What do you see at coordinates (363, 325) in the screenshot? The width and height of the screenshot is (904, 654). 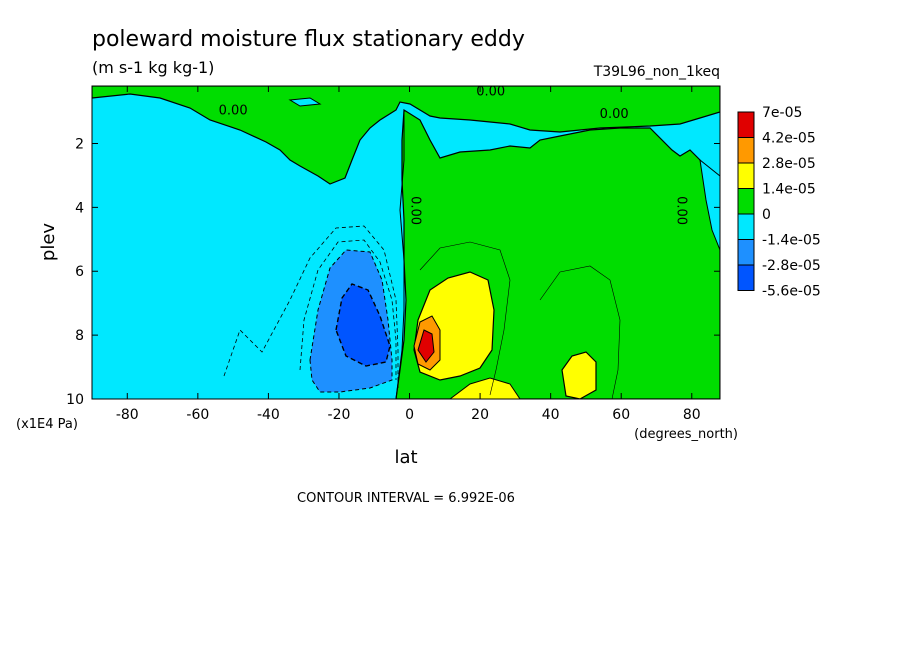 I see `region-blue-core` at bounding box center [363, 325].